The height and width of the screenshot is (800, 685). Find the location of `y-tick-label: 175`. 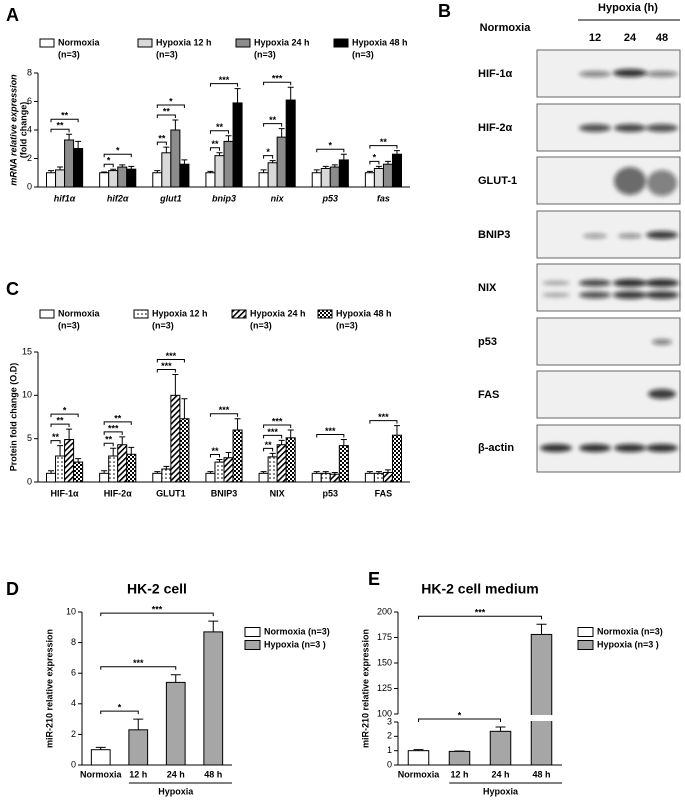

y-tick-label: 175 is located at coordinates (384, 637).